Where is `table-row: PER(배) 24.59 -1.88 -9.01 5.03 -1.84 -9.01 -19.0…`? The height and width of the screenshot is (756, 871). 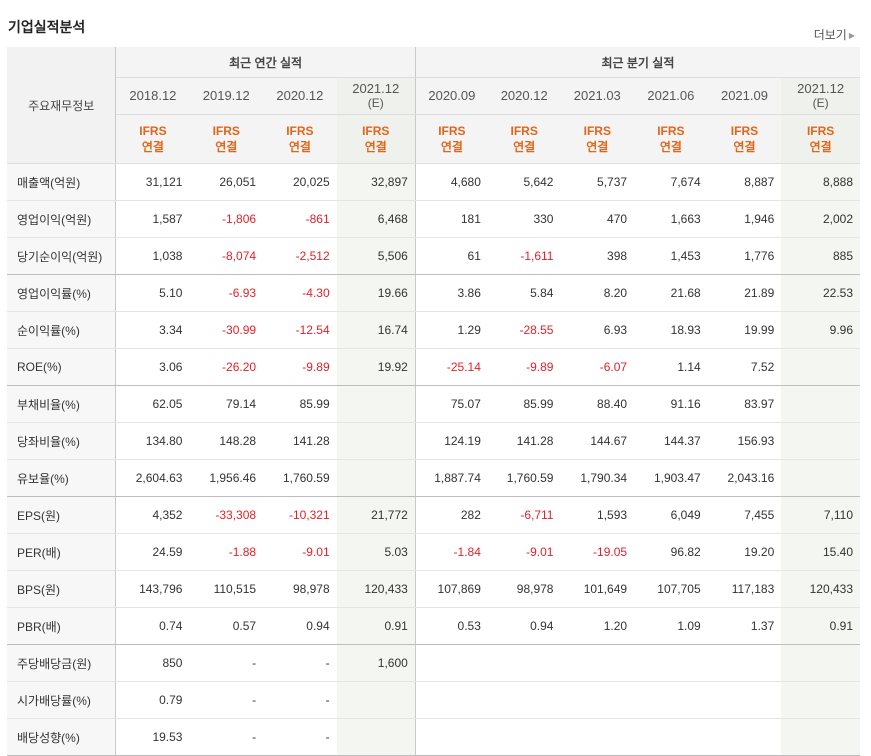 table-row: PER(배) 24.59 -1.88 -9.01 5.03 -1.84 -9.01 -19.0… is located at coordinates (433, 552).